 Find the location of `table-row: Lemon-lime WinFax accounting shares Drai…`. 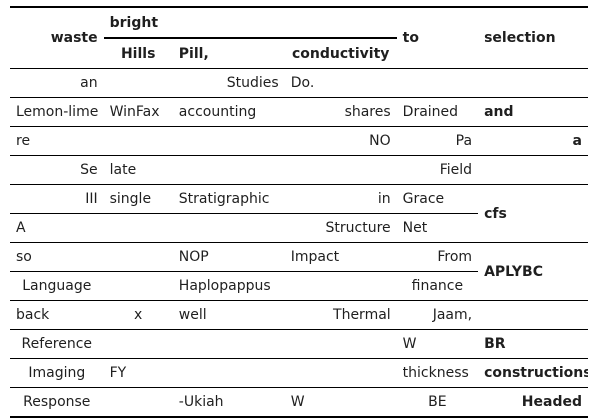

table-row: Lemon-lime WinFax accounting shares Drai… is located at coordinates (299, 112).